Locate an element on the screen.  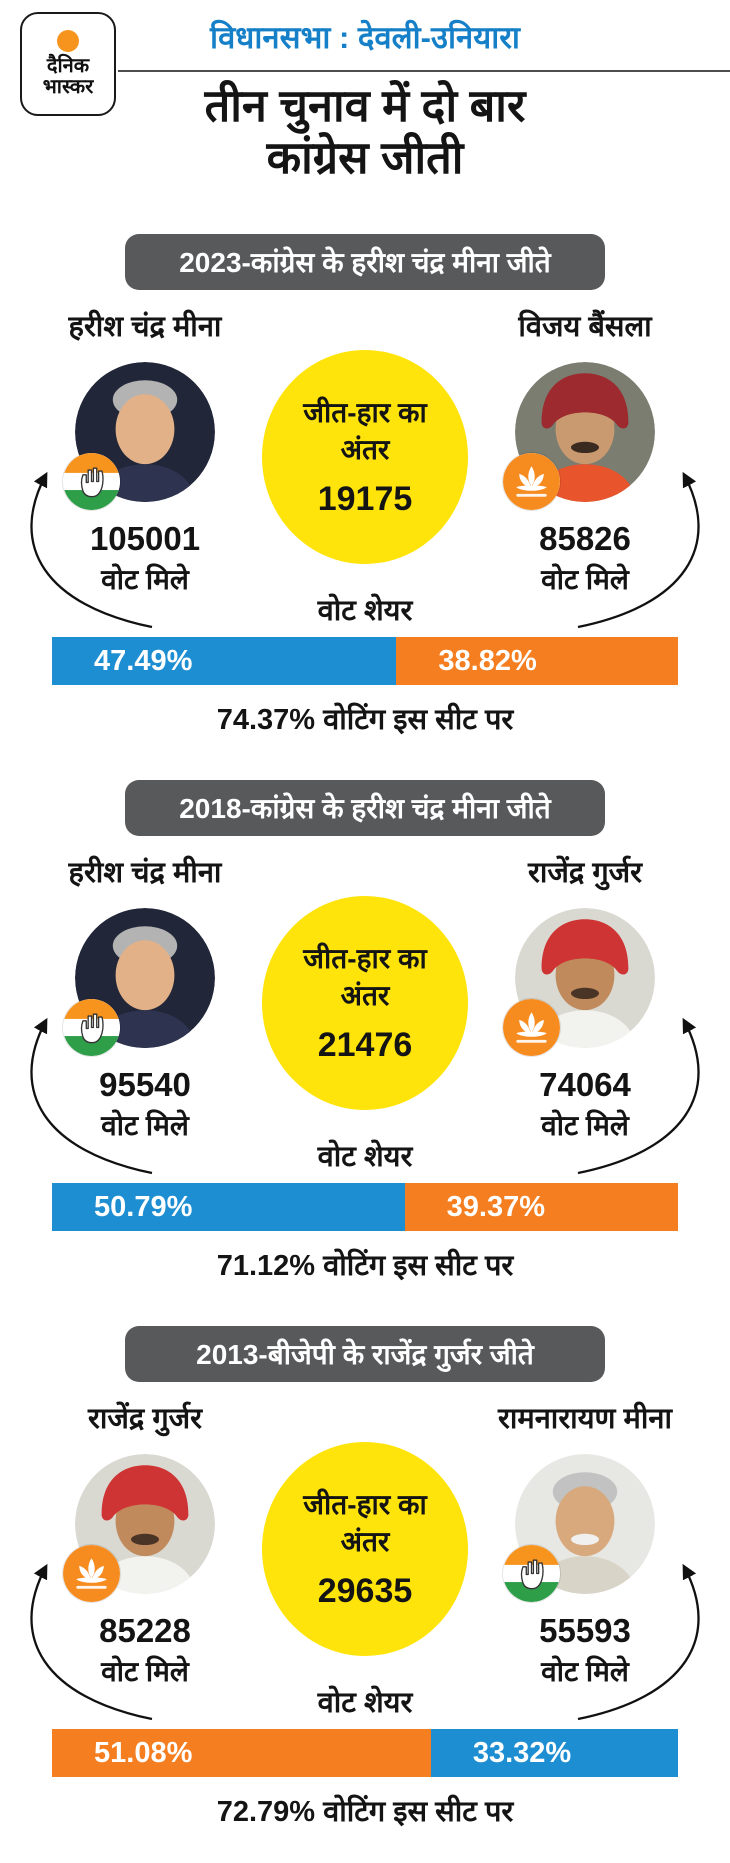
section-banner: 2018-कांग्रेस के हरीश चंद्र मीना जीते is located at coordinates (365, 808).